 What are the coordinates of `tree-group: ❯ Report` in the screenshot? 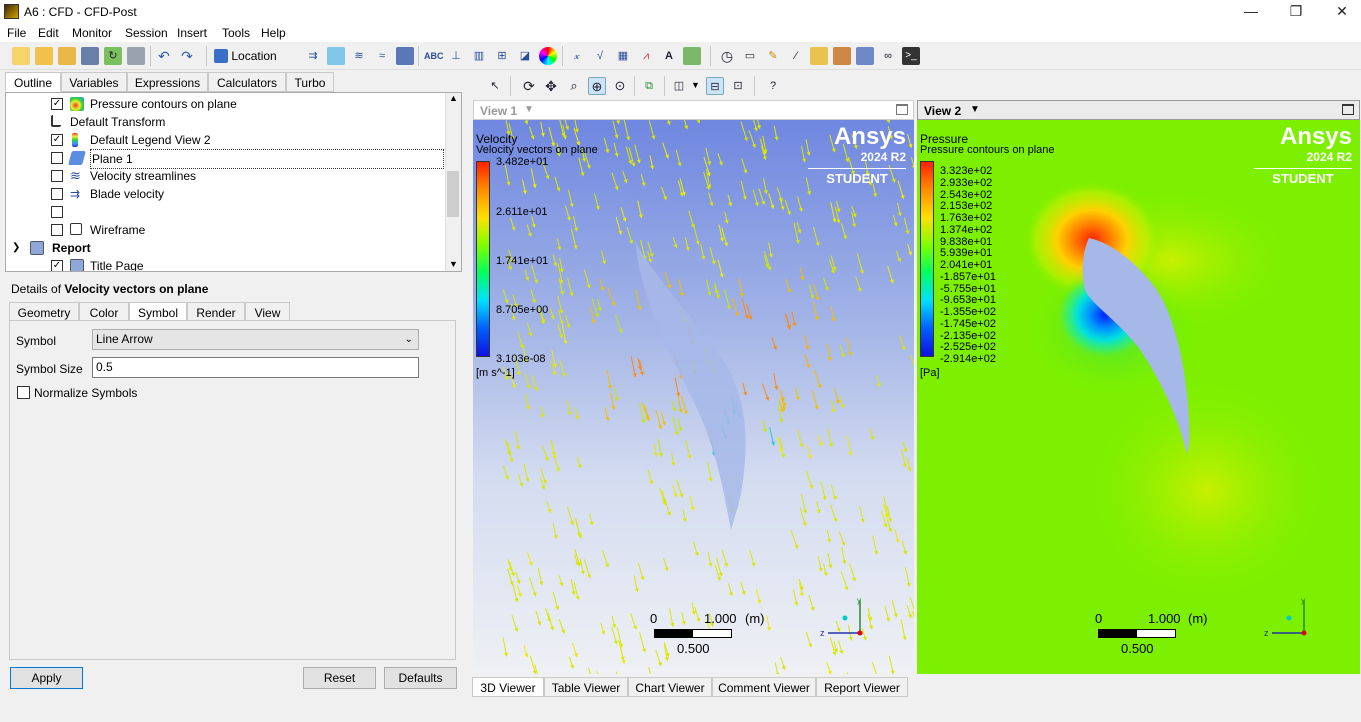 It's located at (226, 248).